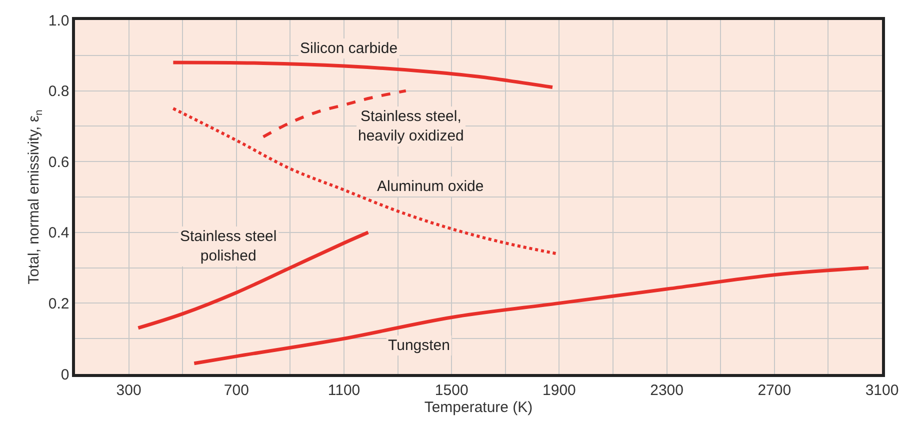  I want to click on x-tick-label: 2700, so click(775, 390).